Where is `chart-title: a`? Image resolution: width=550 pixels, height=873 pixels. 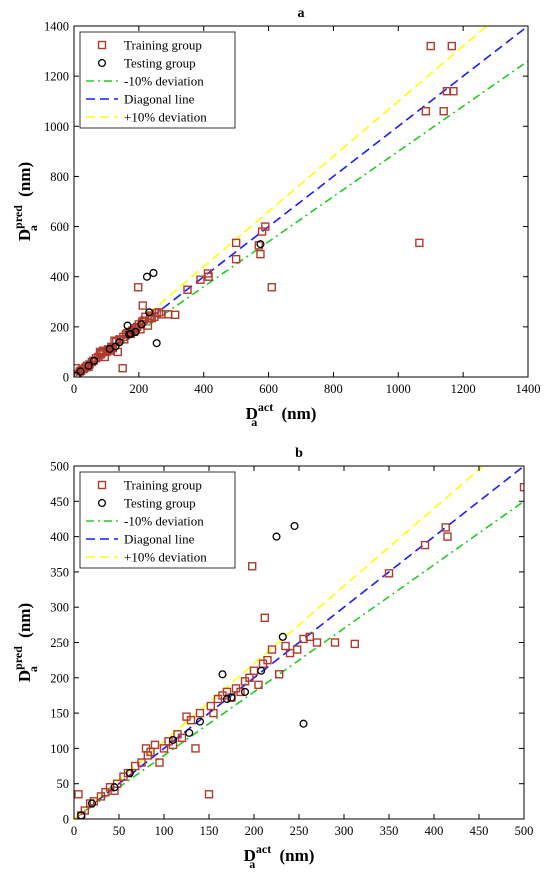
chart-title: a is located at coordinates (301, 13).